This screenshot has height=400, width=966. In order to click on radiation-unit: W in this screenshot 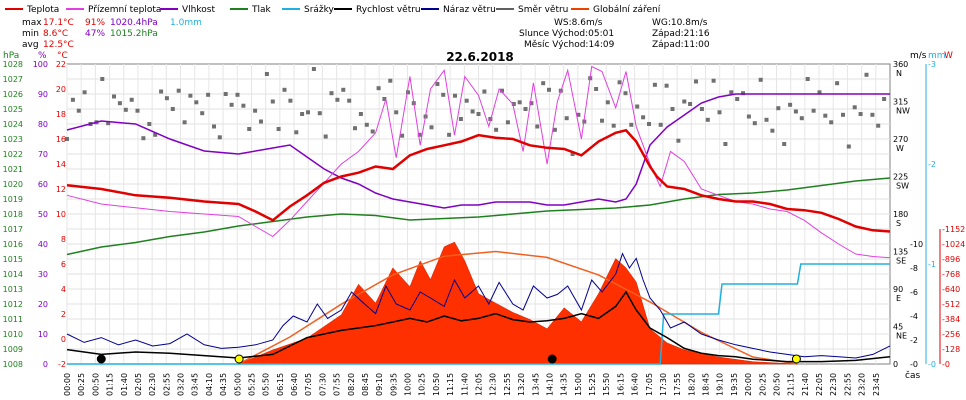, I will do `click(948, 56)`.